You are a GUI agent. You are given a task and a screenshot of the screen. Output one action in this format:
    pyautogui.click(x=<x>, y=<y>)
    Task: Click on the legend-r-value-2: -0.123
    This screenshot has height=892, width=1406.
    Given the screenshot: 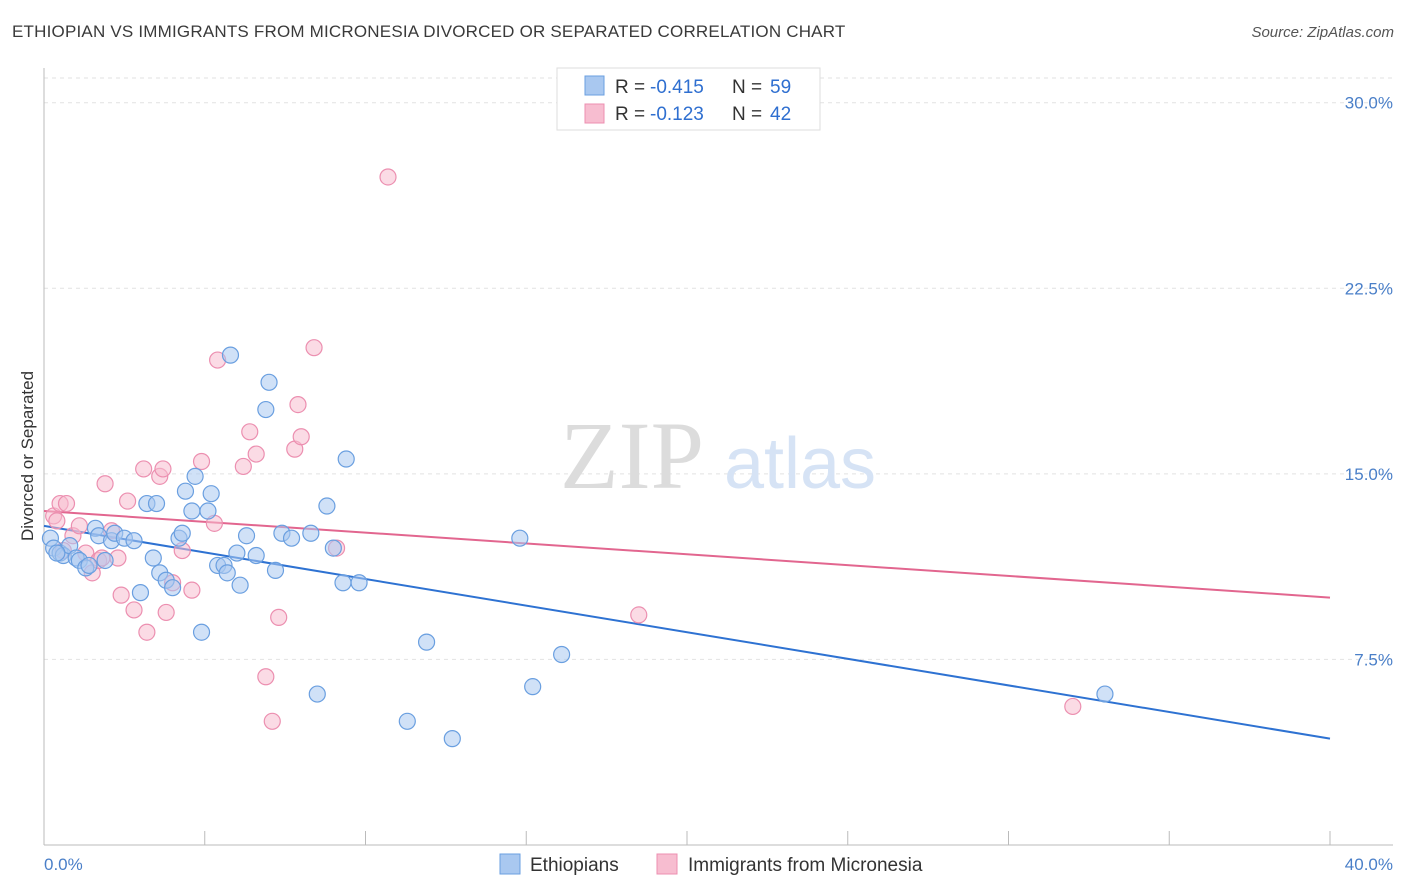 What is the action you would take?
    pyautogui.click(x=677, y=114)
    